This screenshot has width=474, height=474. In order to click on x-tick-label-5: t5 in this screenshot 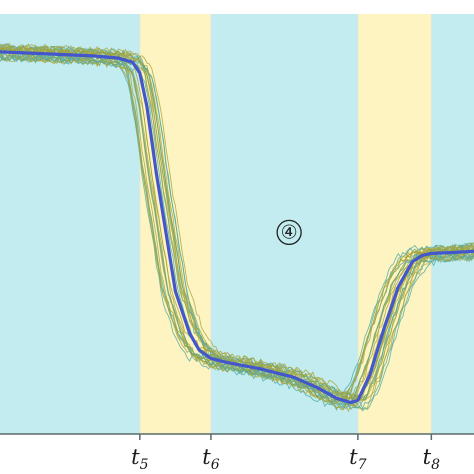, I will do `click(139, 459)`.